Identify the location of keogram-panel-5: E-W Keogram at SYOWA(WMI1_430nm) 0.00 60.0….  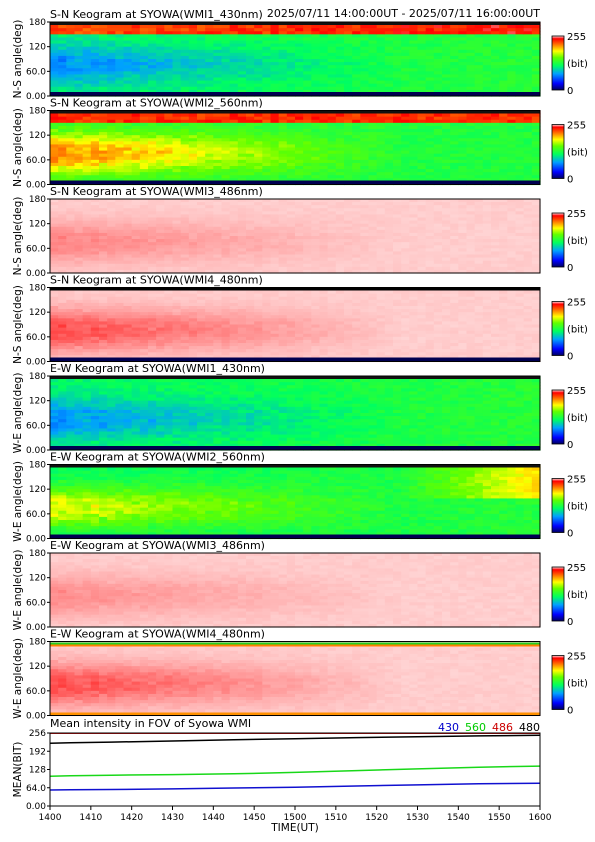
(300, 409).